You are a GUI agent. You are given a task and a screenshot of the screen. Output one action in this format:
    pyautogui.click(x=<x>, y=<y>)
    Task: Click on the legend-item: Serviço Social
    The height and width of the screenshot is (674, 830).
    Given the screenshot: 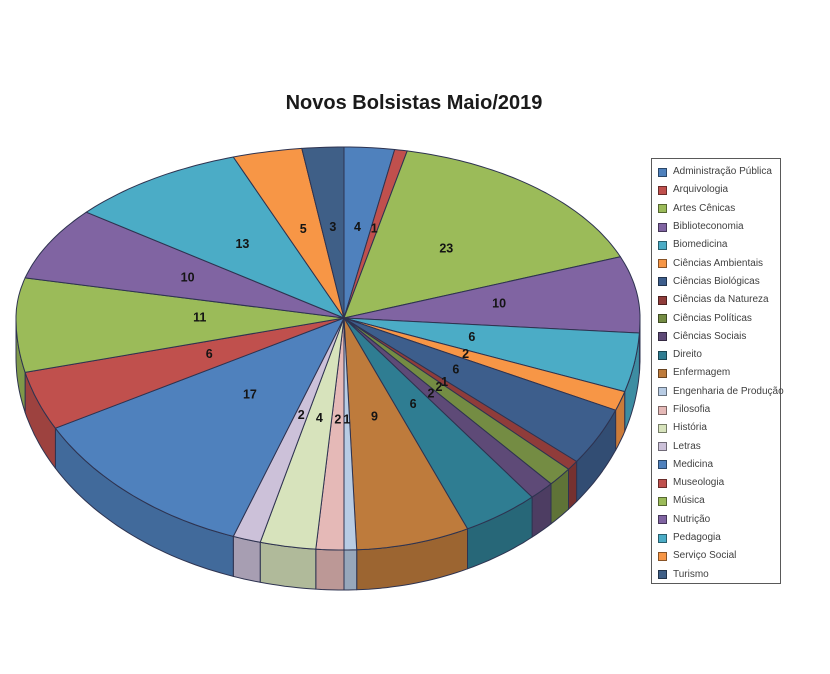 What is the action you would take?
    pyautogui.click(x=716, y=556)
    